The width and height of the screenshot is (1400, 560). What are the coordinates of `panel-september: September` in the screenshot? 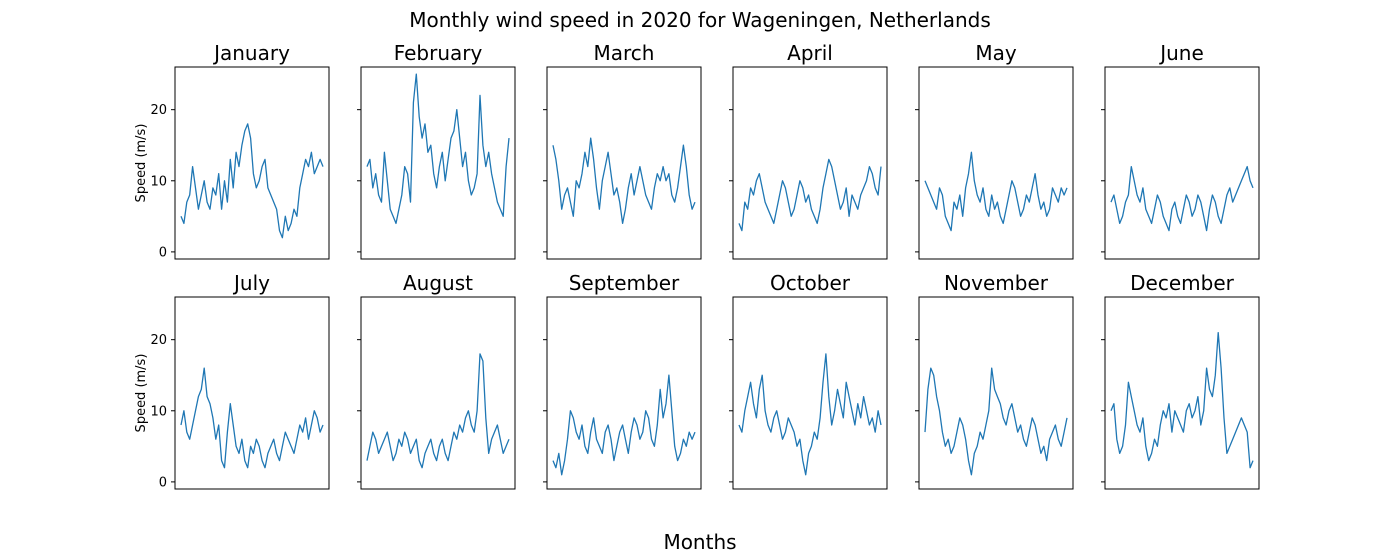 It's located at (622, 380).